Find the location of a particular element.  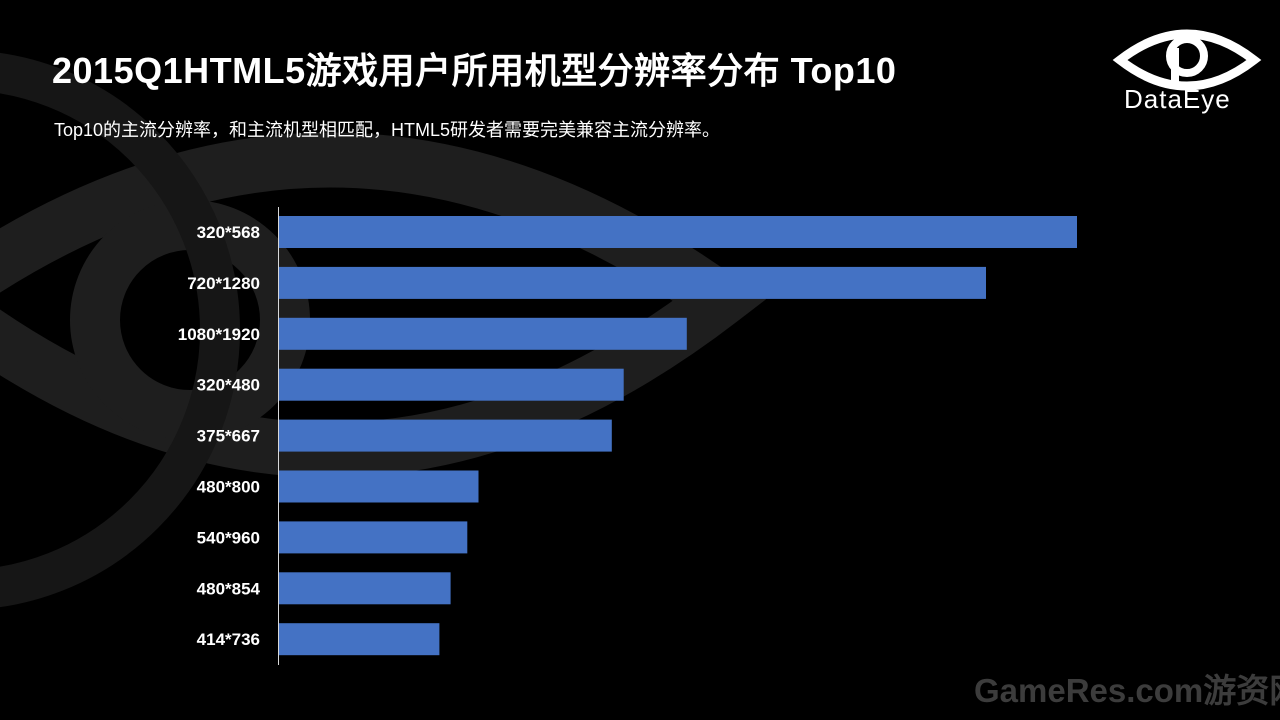

bar-1080*1920 is located at coordinates (483, 333).